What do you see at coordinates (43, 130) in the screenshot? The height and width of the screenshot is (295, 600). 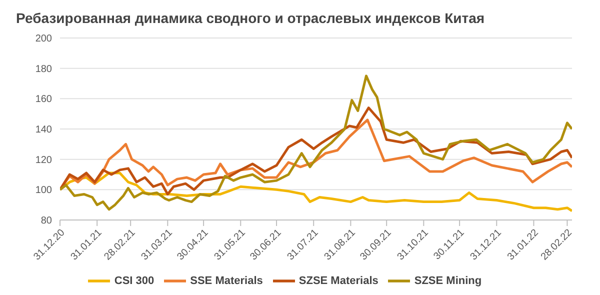 I see `y-tick-label: 140` at bounding box center [43, 130].